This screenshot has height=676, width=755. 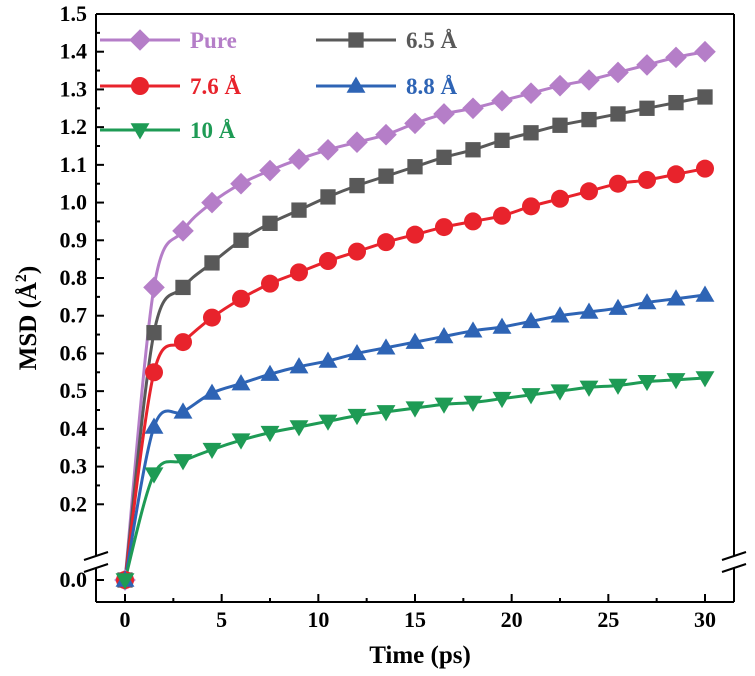 What do you see at coordinates (74, 13) in the screenshot?
I see `y-tick-label-13: 1.5` at bounding box center [74, 13].